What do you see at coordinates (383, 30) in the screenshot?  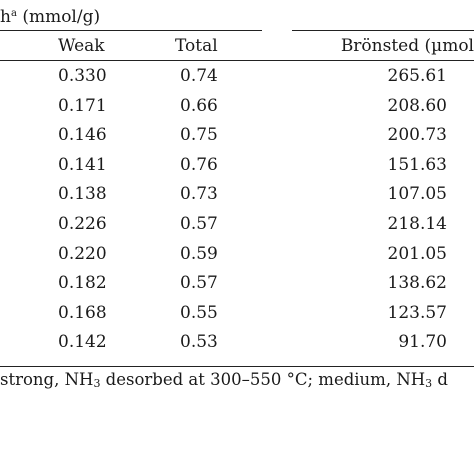 I see `bronsted-header-rule` at bounding box center [383, 30].